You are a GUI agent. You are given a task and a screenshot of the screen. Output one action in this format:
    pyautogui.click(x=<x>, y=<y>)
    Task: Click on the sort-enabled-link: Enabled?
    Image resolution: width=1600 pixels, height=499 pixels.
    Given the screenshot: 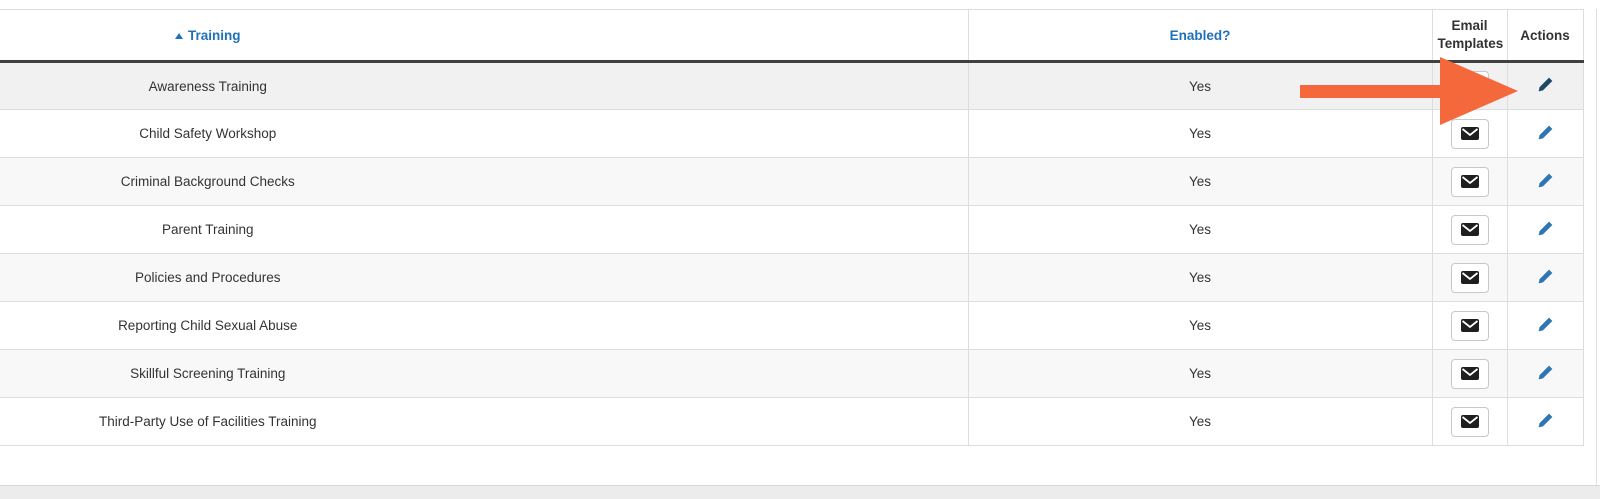 What is the action you would take?
    pyautogui.click(x=1200, y=35)
    